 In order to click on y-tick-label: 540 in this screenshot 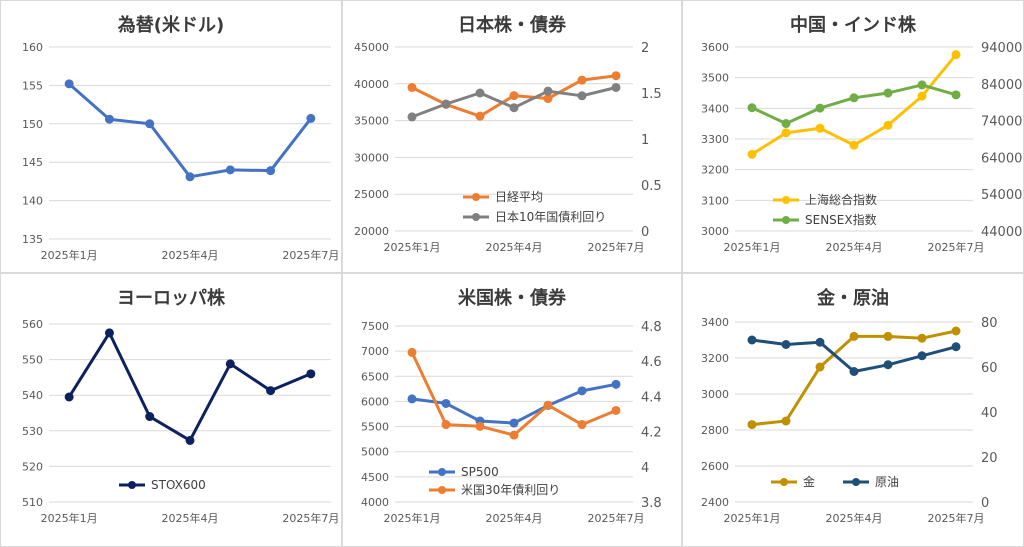, I will do `click(32, 395)`.